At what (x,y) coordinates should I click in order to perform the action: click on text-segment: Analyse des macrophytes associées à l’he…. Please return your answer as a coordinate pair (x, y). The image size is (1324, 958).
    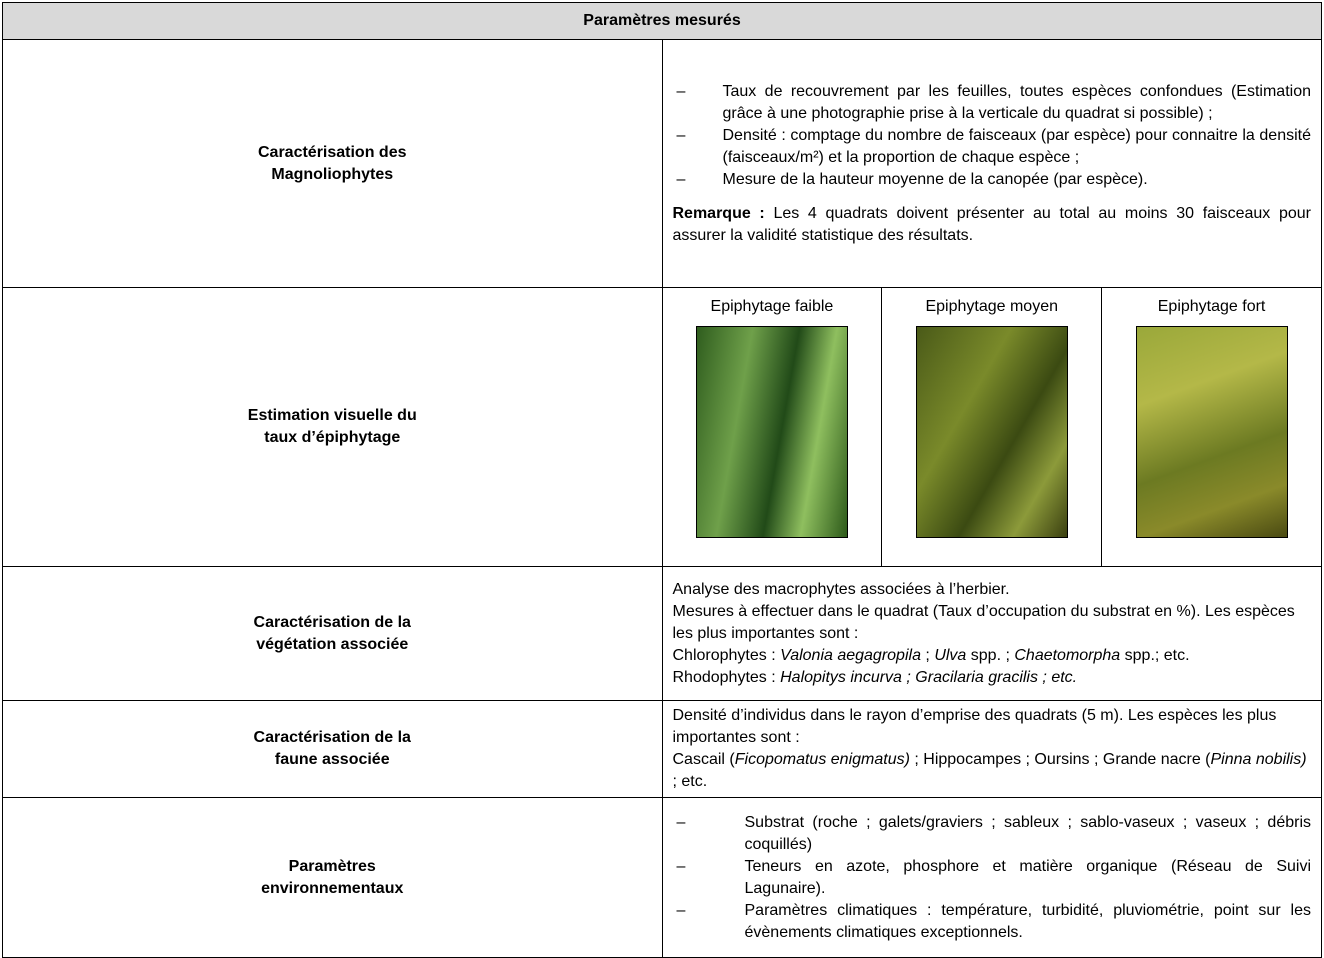
    Looking at the image, I should click on (841, 589).